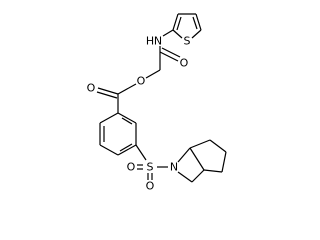 The width and height of the screenshot is (320, 240). Describe the element at coordinates (150, 41) in the screenshot. I see `atom-label: H` at that location.